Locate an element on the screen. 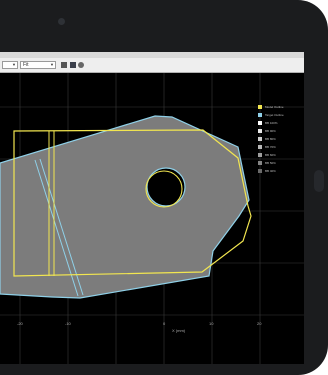 The width and height of the screenshot is (328, 375). home-icon is located at coordinates (64, 65).